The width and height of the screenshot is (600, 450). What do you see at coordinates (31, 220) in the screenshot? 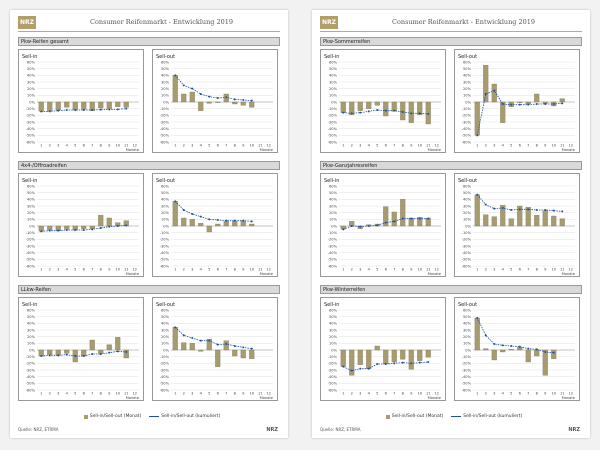
I see `y-tick-label: 10%` at bounding box center [31, 220].